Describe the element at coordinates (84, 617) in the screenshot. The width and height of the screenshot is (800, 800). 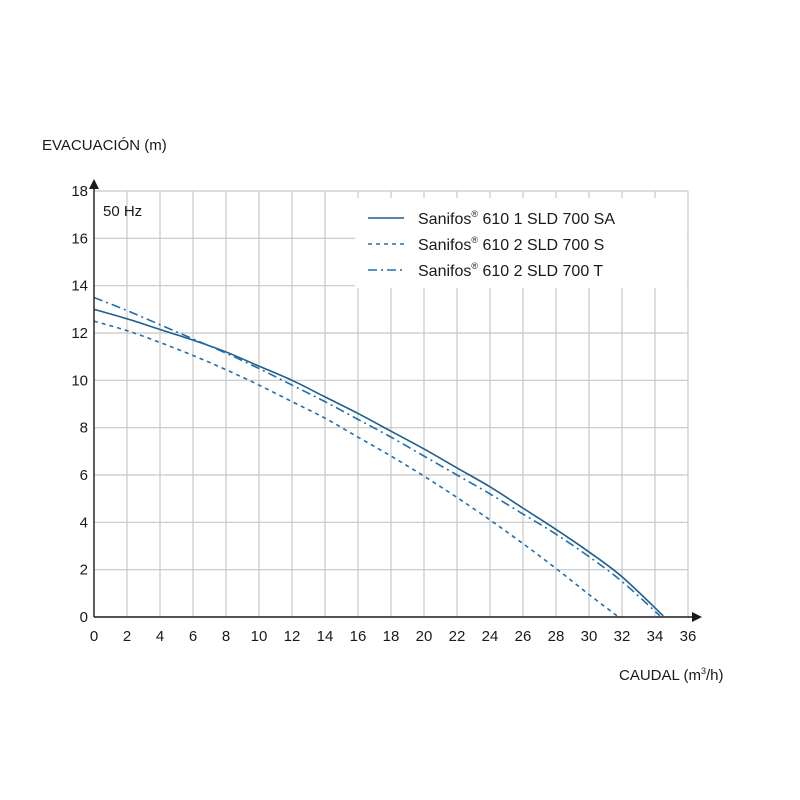
I see `y-tick-label: 0` at that location.